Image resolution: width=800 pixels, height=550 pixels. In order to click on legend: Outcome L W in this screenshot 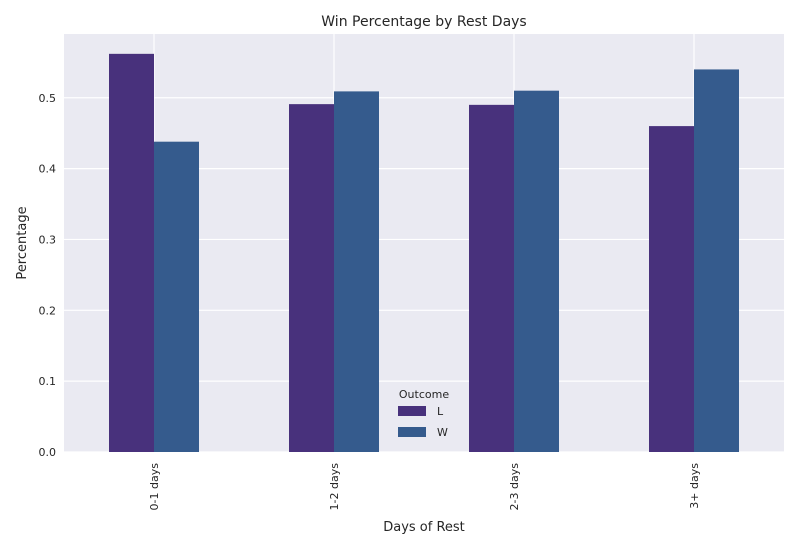, I will do `click(423, 413)`.